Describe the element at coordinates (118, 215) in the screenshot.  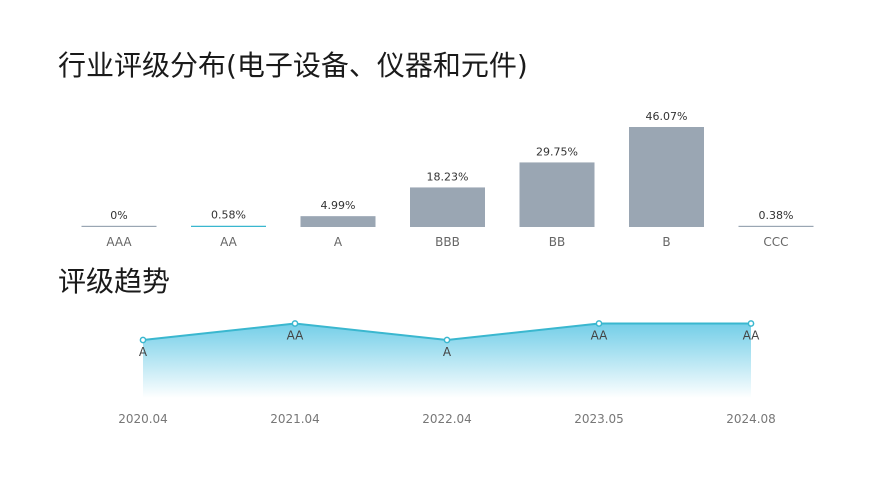
I see `bar-value-label: 0%` at that location.